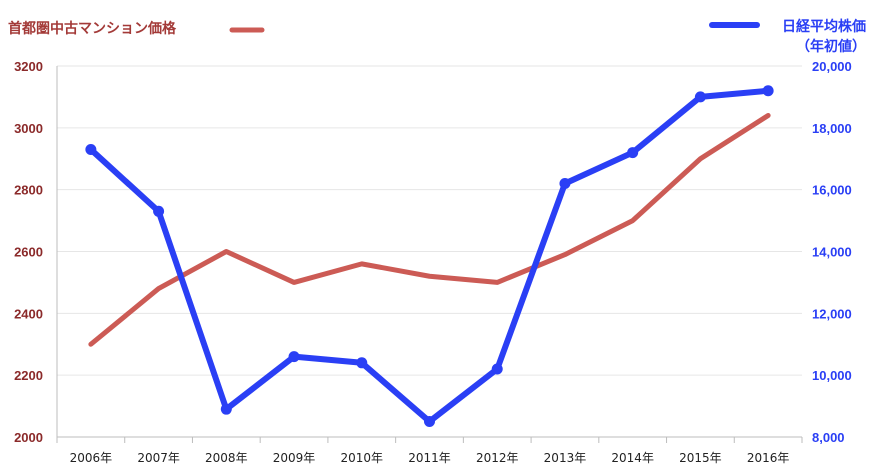 This screenshot has height=472, width=875. Describe the element at coordinates (437, 36) in the screenshot. I see `legend: 首都圏中古マンション価格 日経平均株価 （年初値）` at that location.